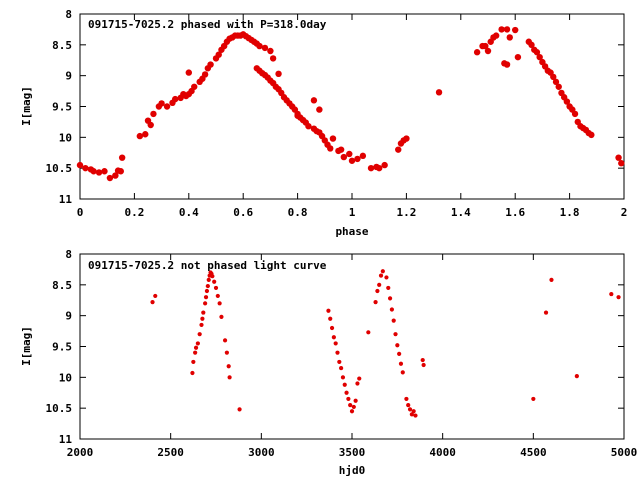  What do you see at coordinates (62, 45) in the screenshot?
I see `y-tick-label: 8.5` at bounding box center [62, 45].